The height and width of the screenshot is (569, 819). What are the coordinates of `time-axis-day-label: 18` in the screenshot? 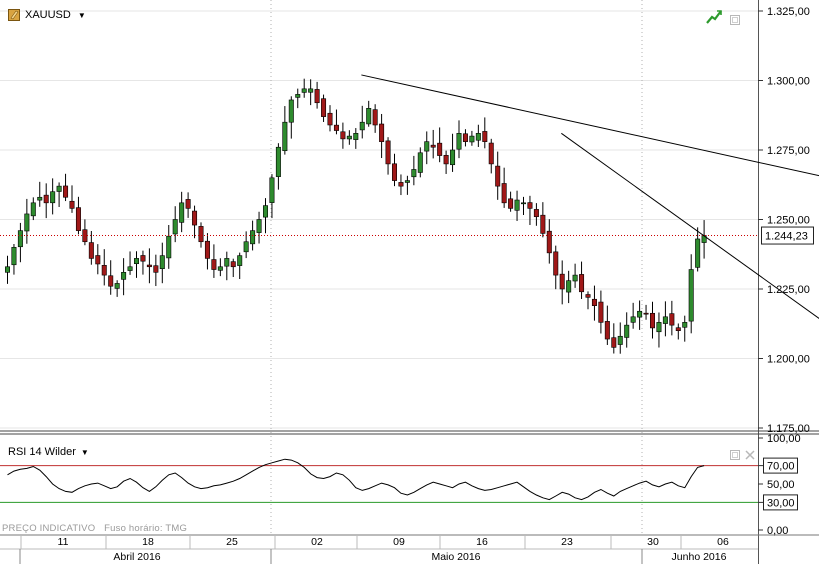 It's located at (148, 542).